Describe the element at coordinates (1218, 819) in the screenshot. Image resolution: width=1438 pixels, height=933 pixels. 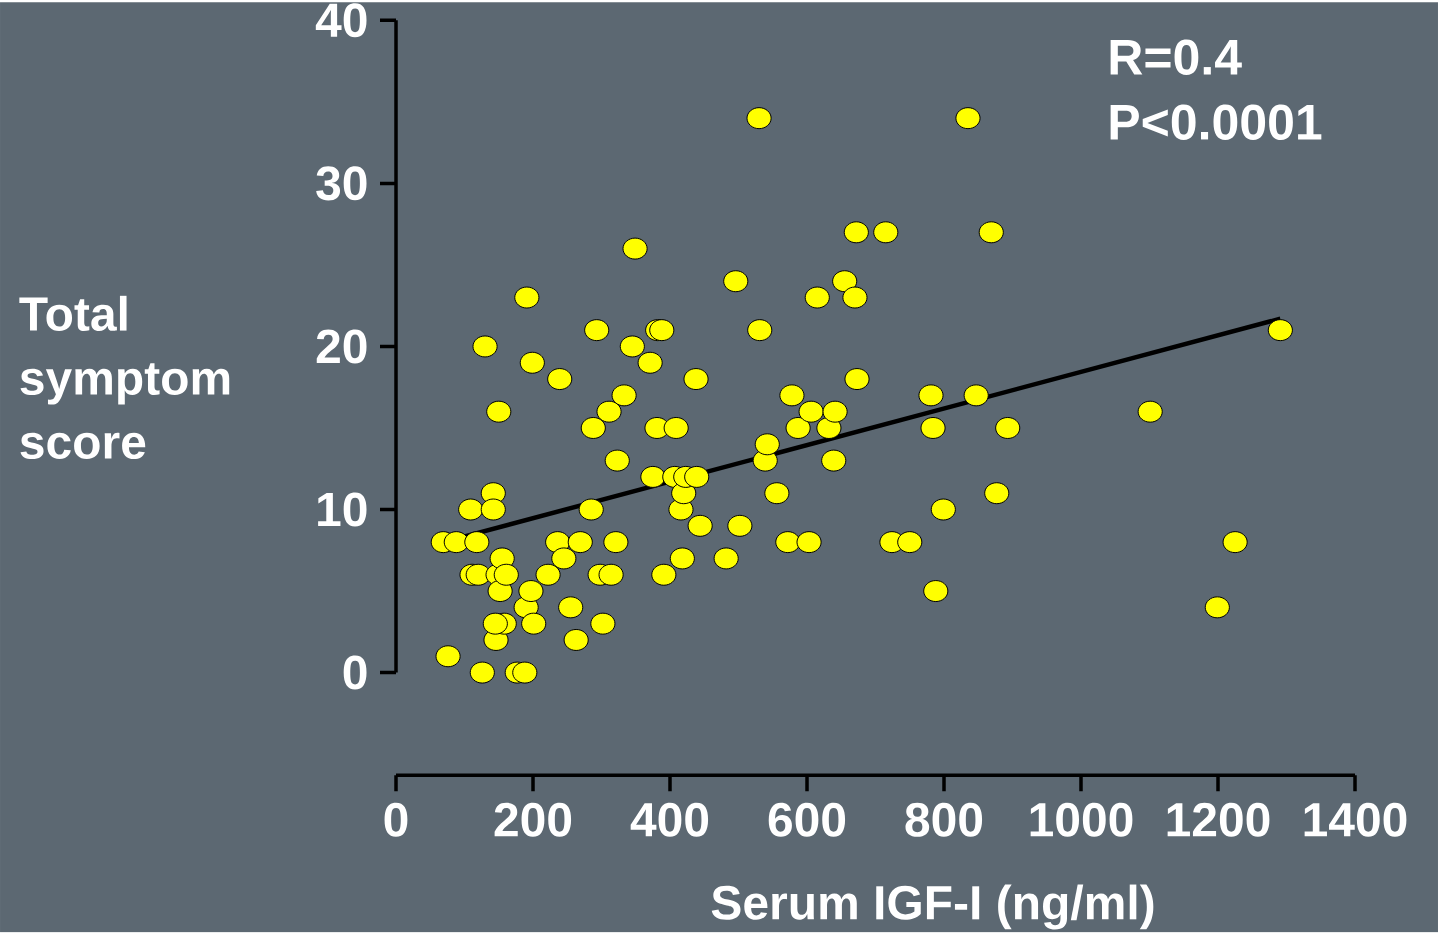
I see `x-tick-label: 1200` at that location.